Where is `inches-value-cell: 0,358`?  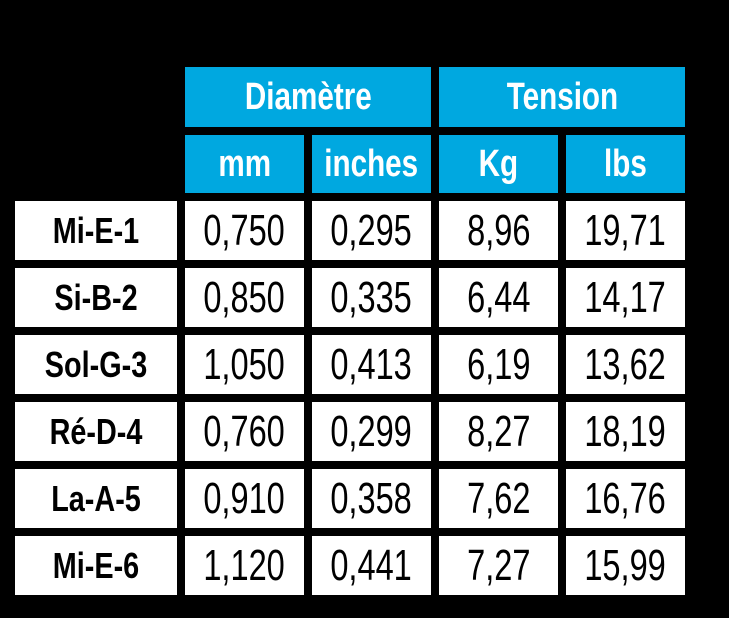 inches-value-cell: 0,358 is located at coordinates (371, 498).